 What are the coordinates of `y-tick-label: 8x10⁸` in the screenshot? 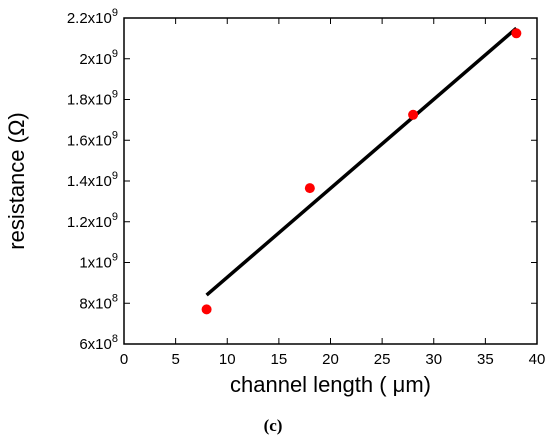 It's located at (98, 302).